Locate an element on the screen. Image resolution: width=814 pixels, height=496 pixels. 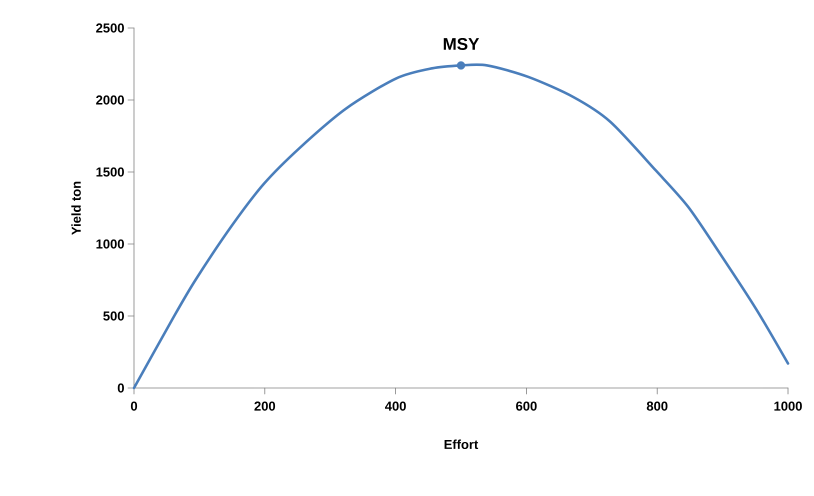
x-tick-label: 1000 is located at coordinates (788, 406).